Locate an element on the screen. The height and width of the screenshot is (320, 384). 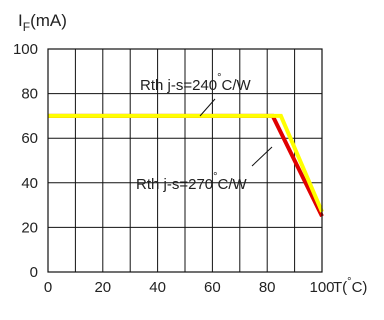
y-tick-label: 0 is located at coordinates (34, 272).